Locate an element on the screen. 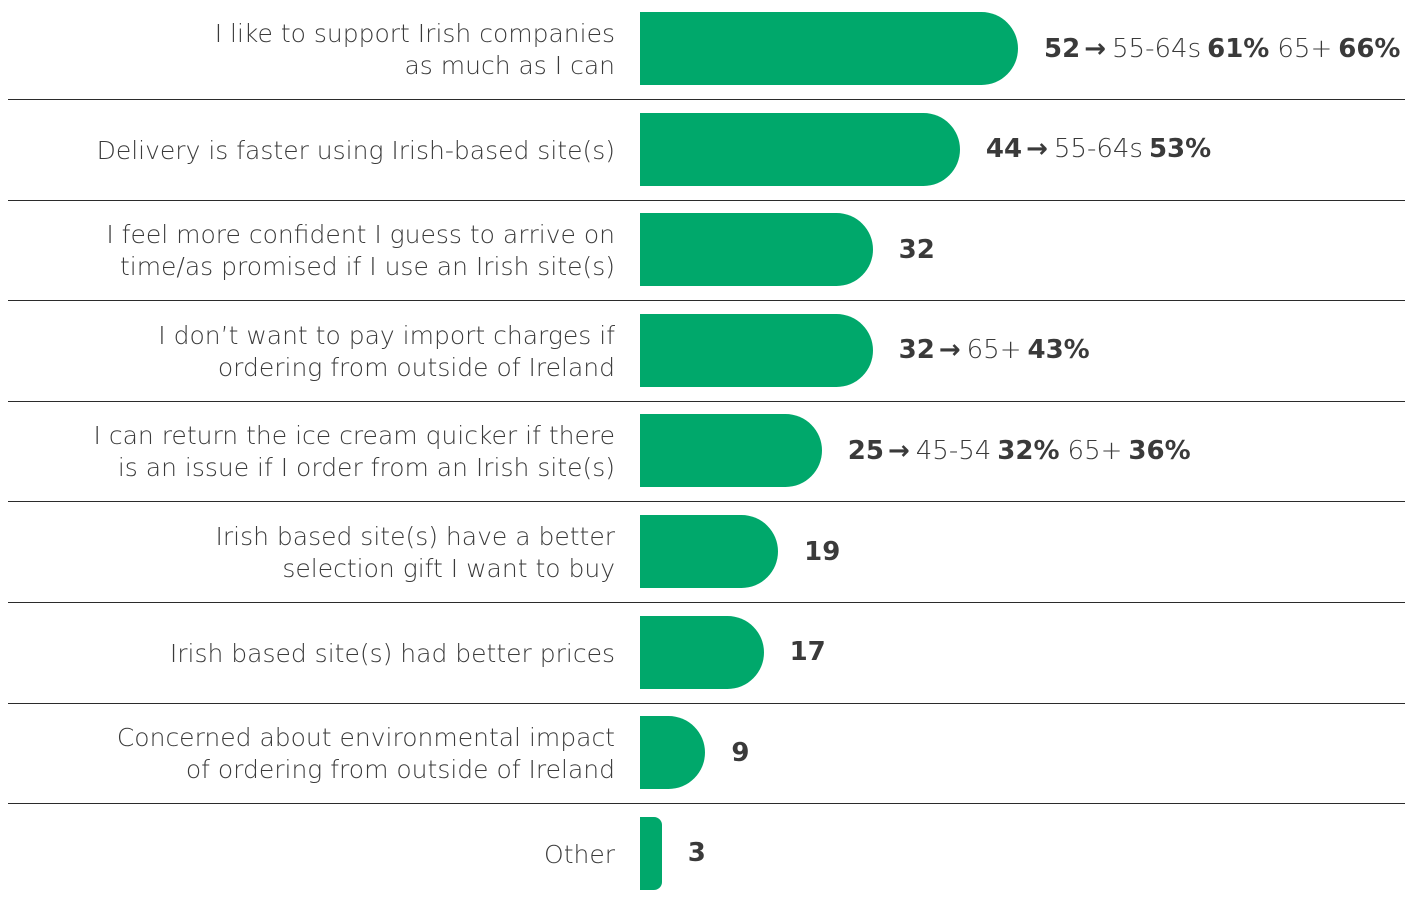  value-label: 44 is located at coordinates (1004, 149).